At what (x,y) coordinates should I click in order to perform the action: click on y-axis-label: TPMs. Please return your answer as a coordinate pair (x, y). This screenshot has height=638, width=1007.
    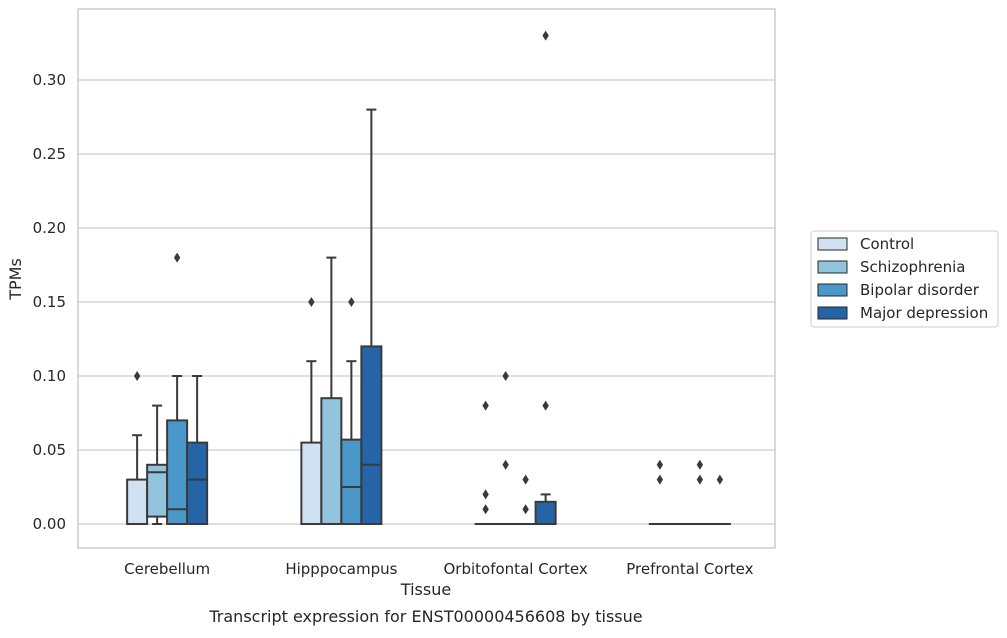
    Looking at the image, I should click on (15, 279).